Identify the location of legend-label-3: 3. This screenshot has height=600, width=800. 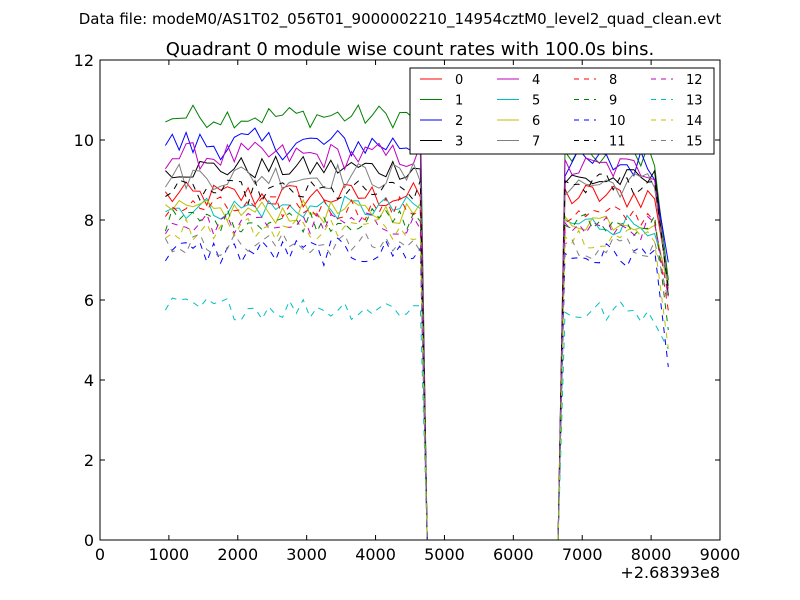
(459, 142).